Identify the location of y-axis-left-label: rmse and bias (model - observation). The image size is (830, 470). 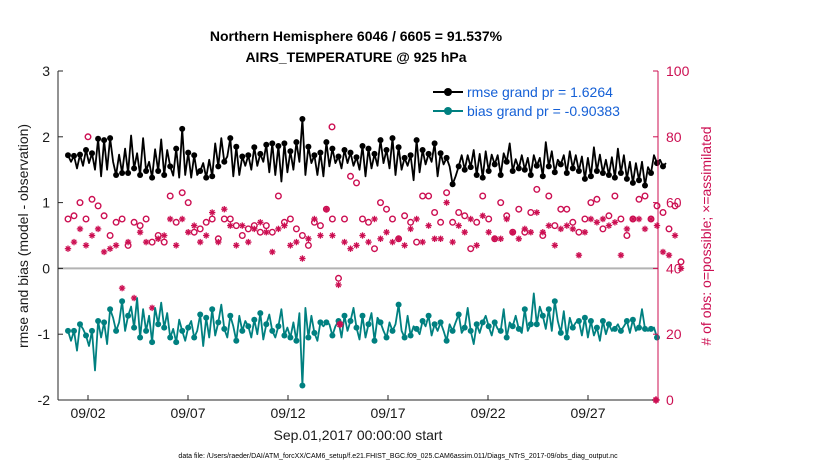
(23, 236).